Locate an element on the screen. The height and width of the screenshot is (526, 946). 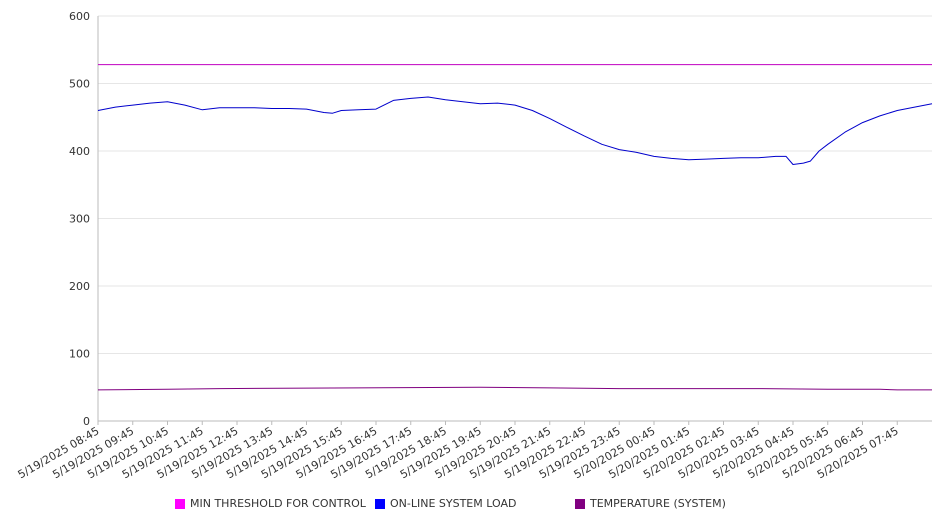
series-line-temperature-system is located at coordinates (514, 388).